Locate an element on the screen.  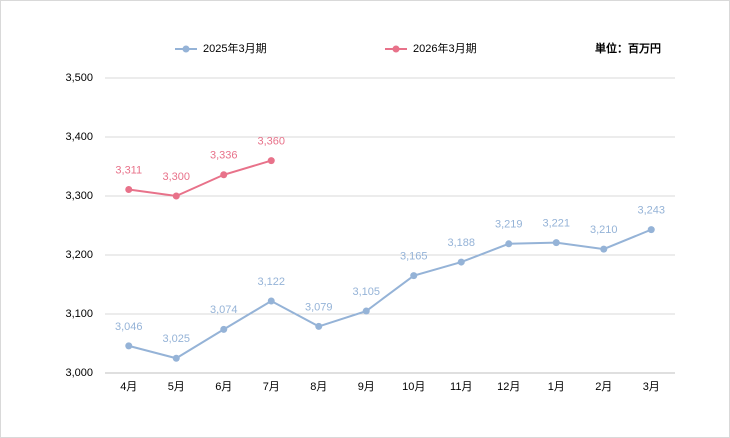
data-label: 3,219 is located at coordinates (509, 225).